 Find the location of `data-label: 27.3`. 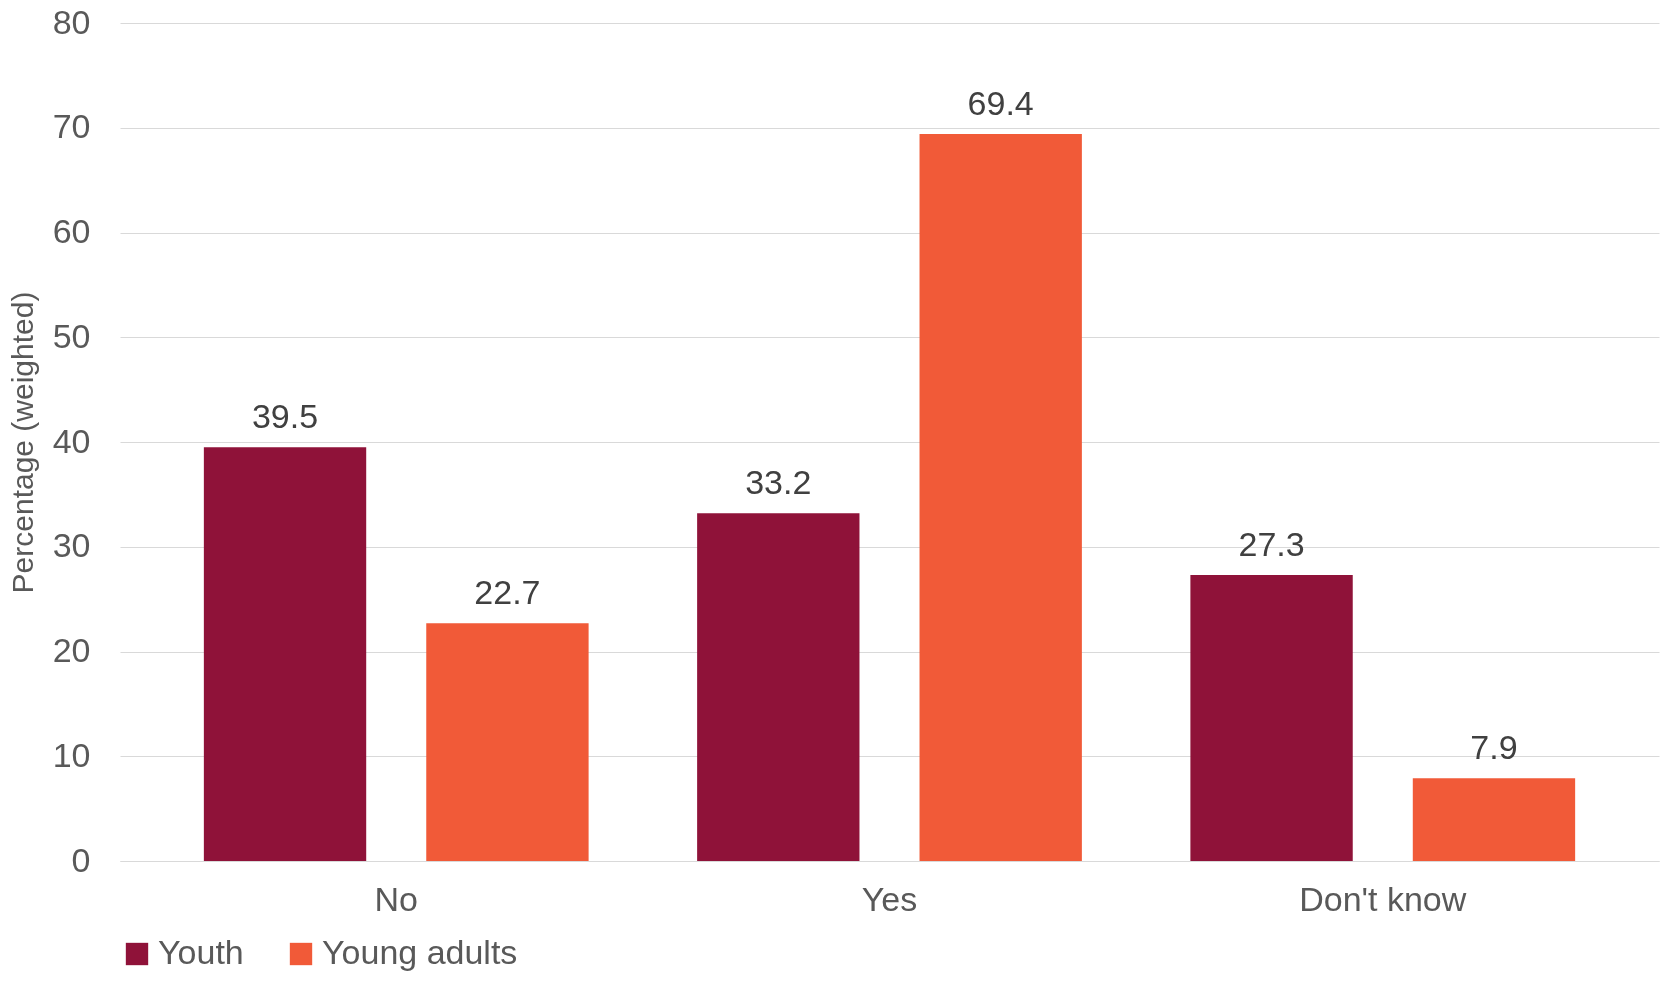

data-label: 27.3 is located at coordinates (1271, 544).